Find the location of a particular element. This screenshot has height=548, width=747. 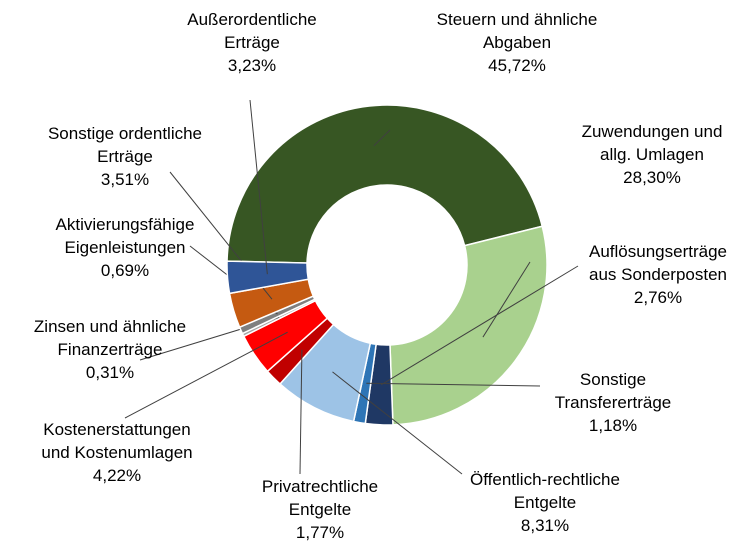

data-label: Steuern und ähnliche Abgaben 45,72% is located at coordinates (517, 42).